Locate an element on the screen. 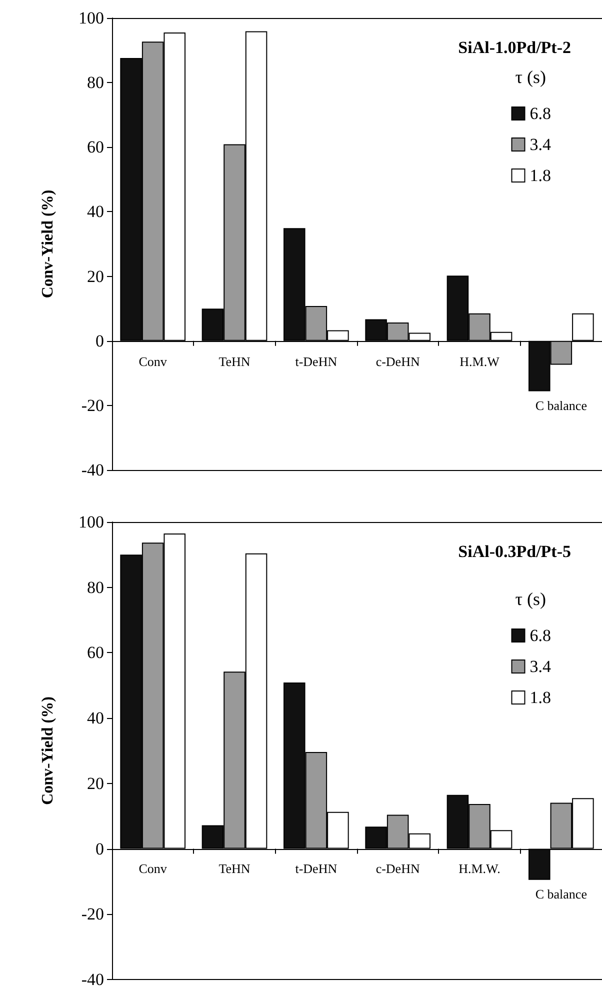 Image resolution: width=602 pixels, height=988 pixels. x-tick-label: H.M.W is located at coordinates (480, 361).